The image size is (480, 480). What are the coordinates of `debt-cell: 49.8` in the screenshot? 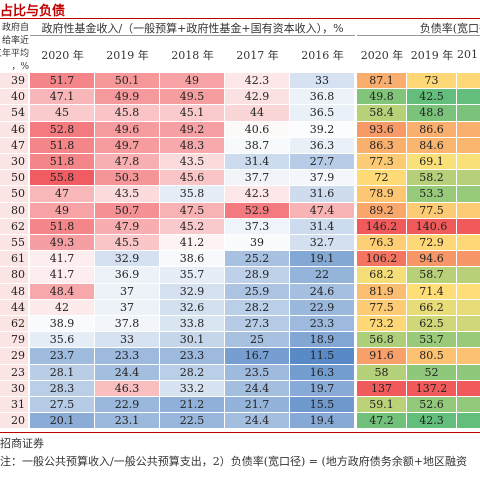 It's located at (382, 97).